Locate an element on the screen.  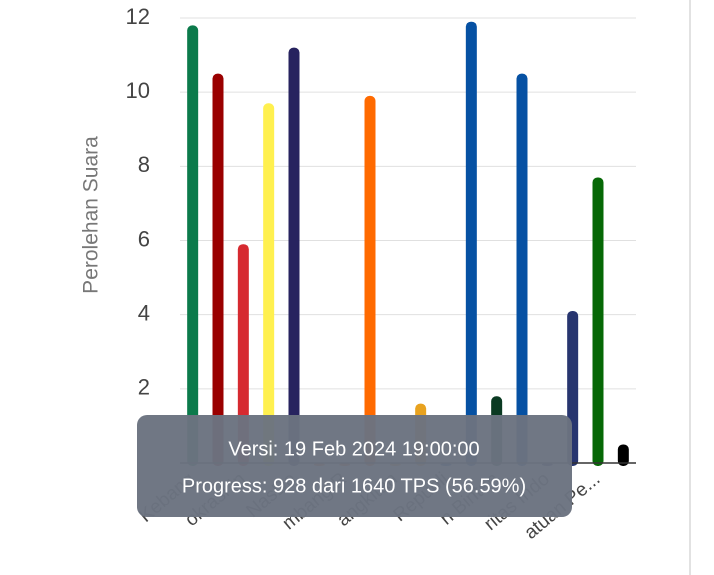
tooltip-box is located at coordinates (354, 466).